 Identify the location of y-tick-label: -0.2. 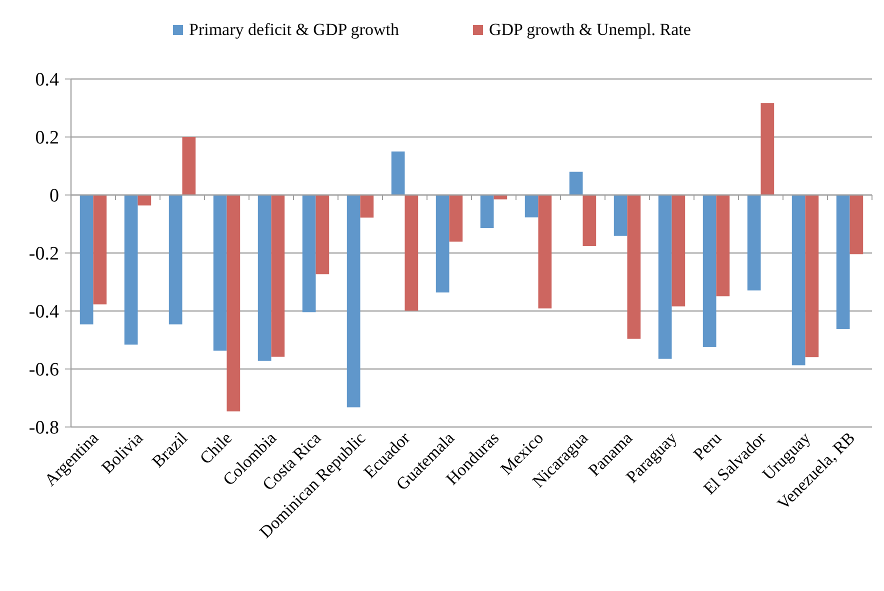
(43, 254).